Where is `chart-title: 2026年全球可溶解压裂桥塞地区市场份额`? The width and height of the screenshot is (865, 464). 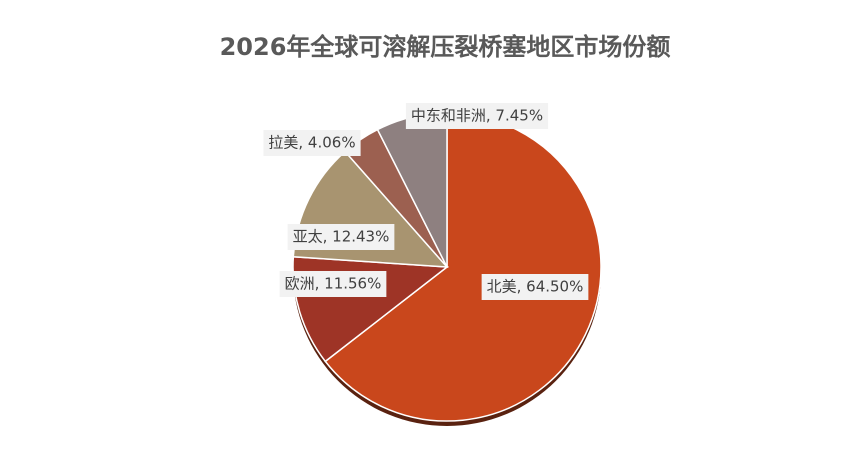
chart-title: 2026年全球可溶解压裂桥塞地区市场份额 is located at coordinates (445, 47).